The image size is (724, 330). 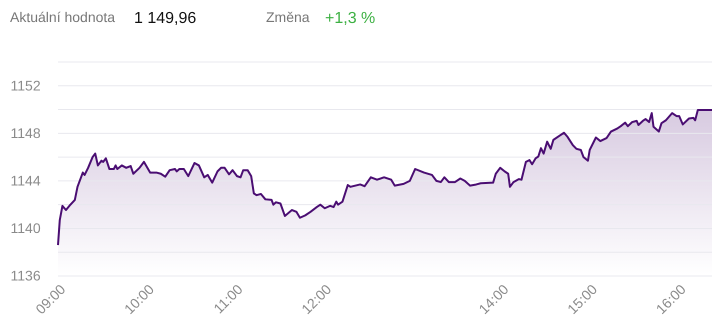 I want to click on text: Aktuální hodnota, so click(x=63, y=17).